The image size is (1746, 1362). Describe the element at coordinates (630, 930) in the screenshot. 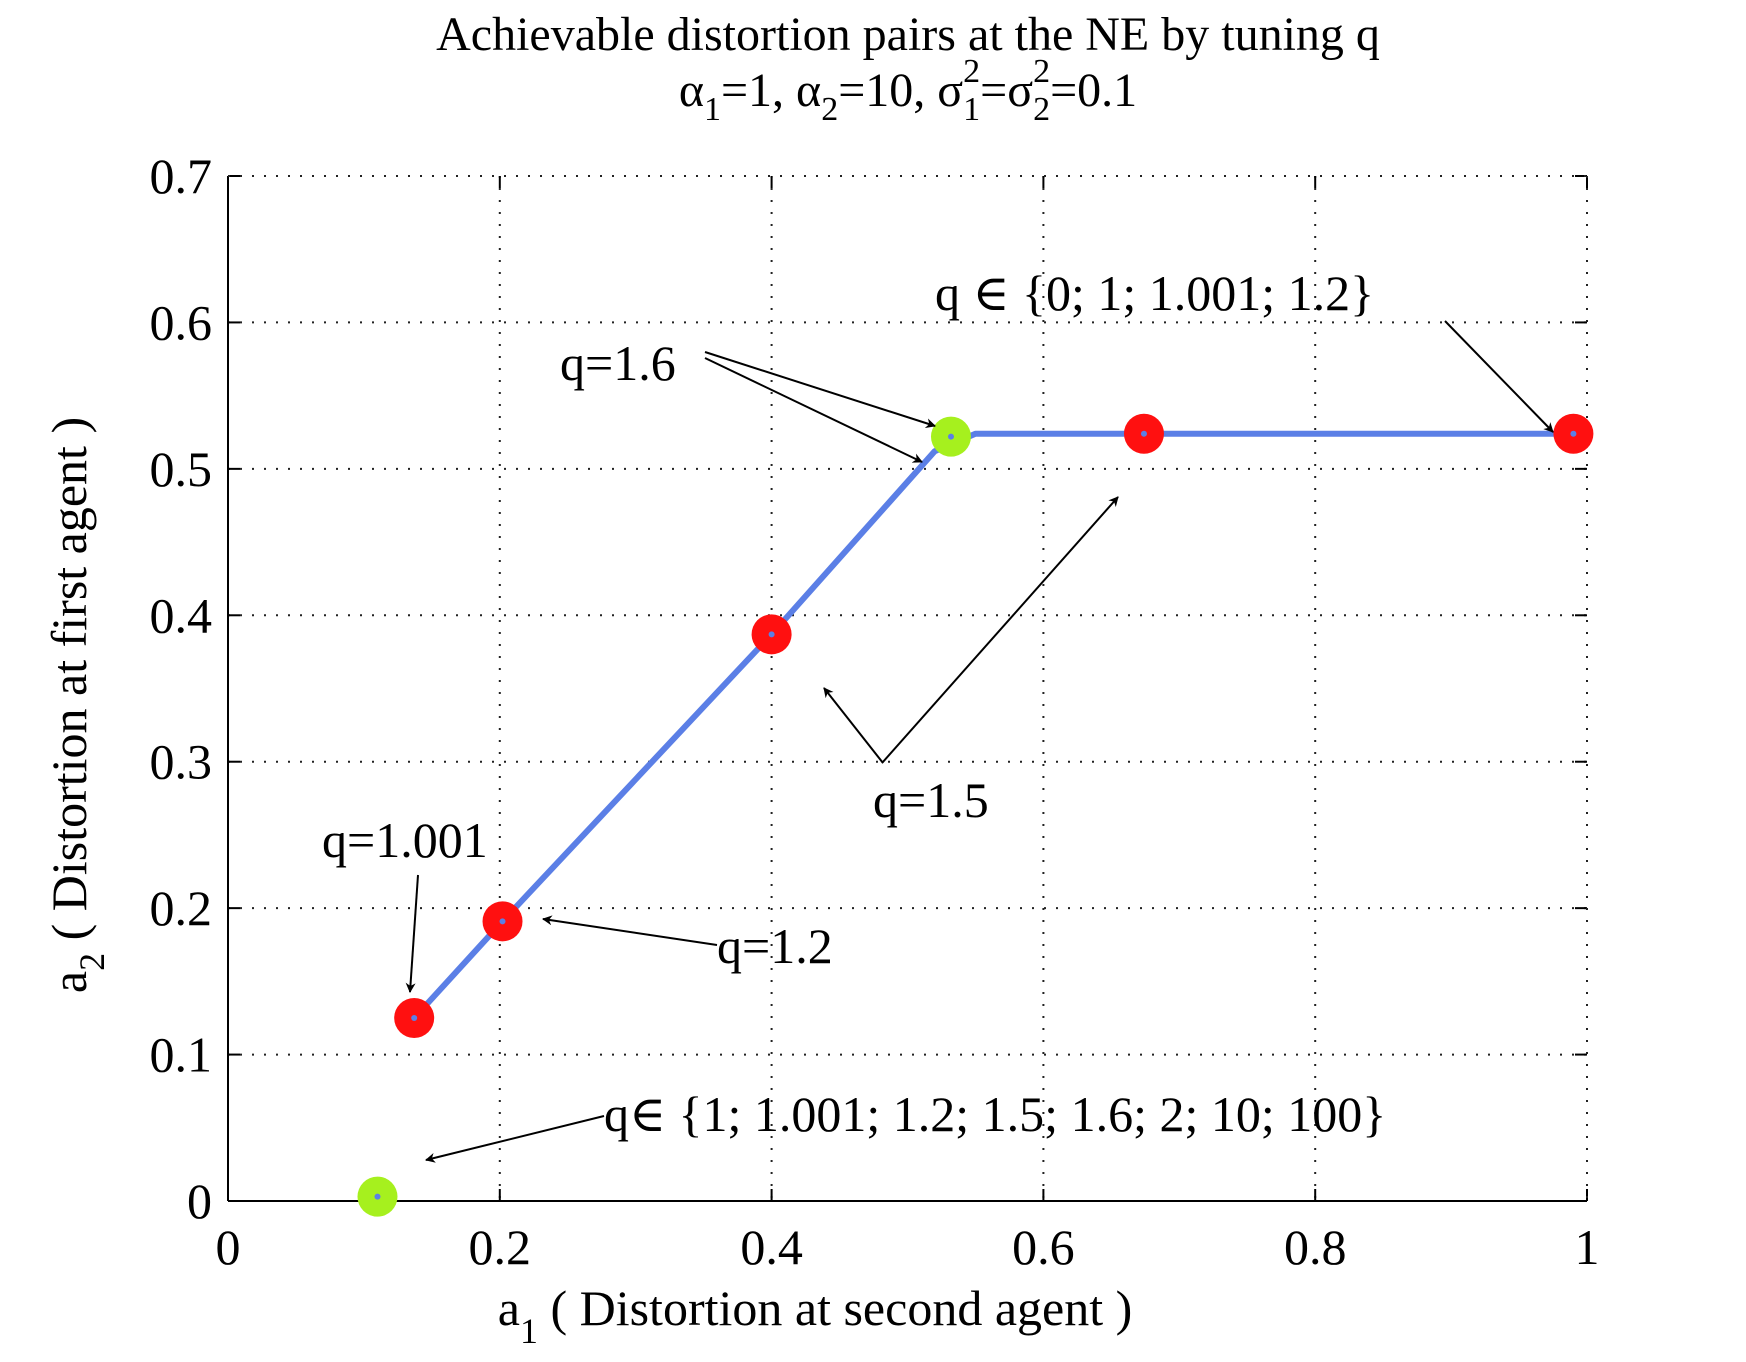

I see `arrow-q12` at that location.